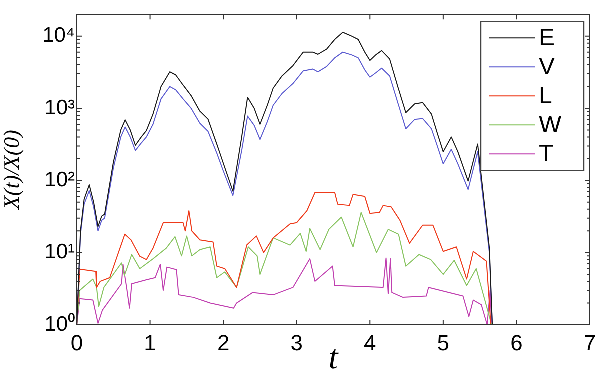 The image size is (603, 380). I want to click on x-tick-label: 3, so click(296, 343).